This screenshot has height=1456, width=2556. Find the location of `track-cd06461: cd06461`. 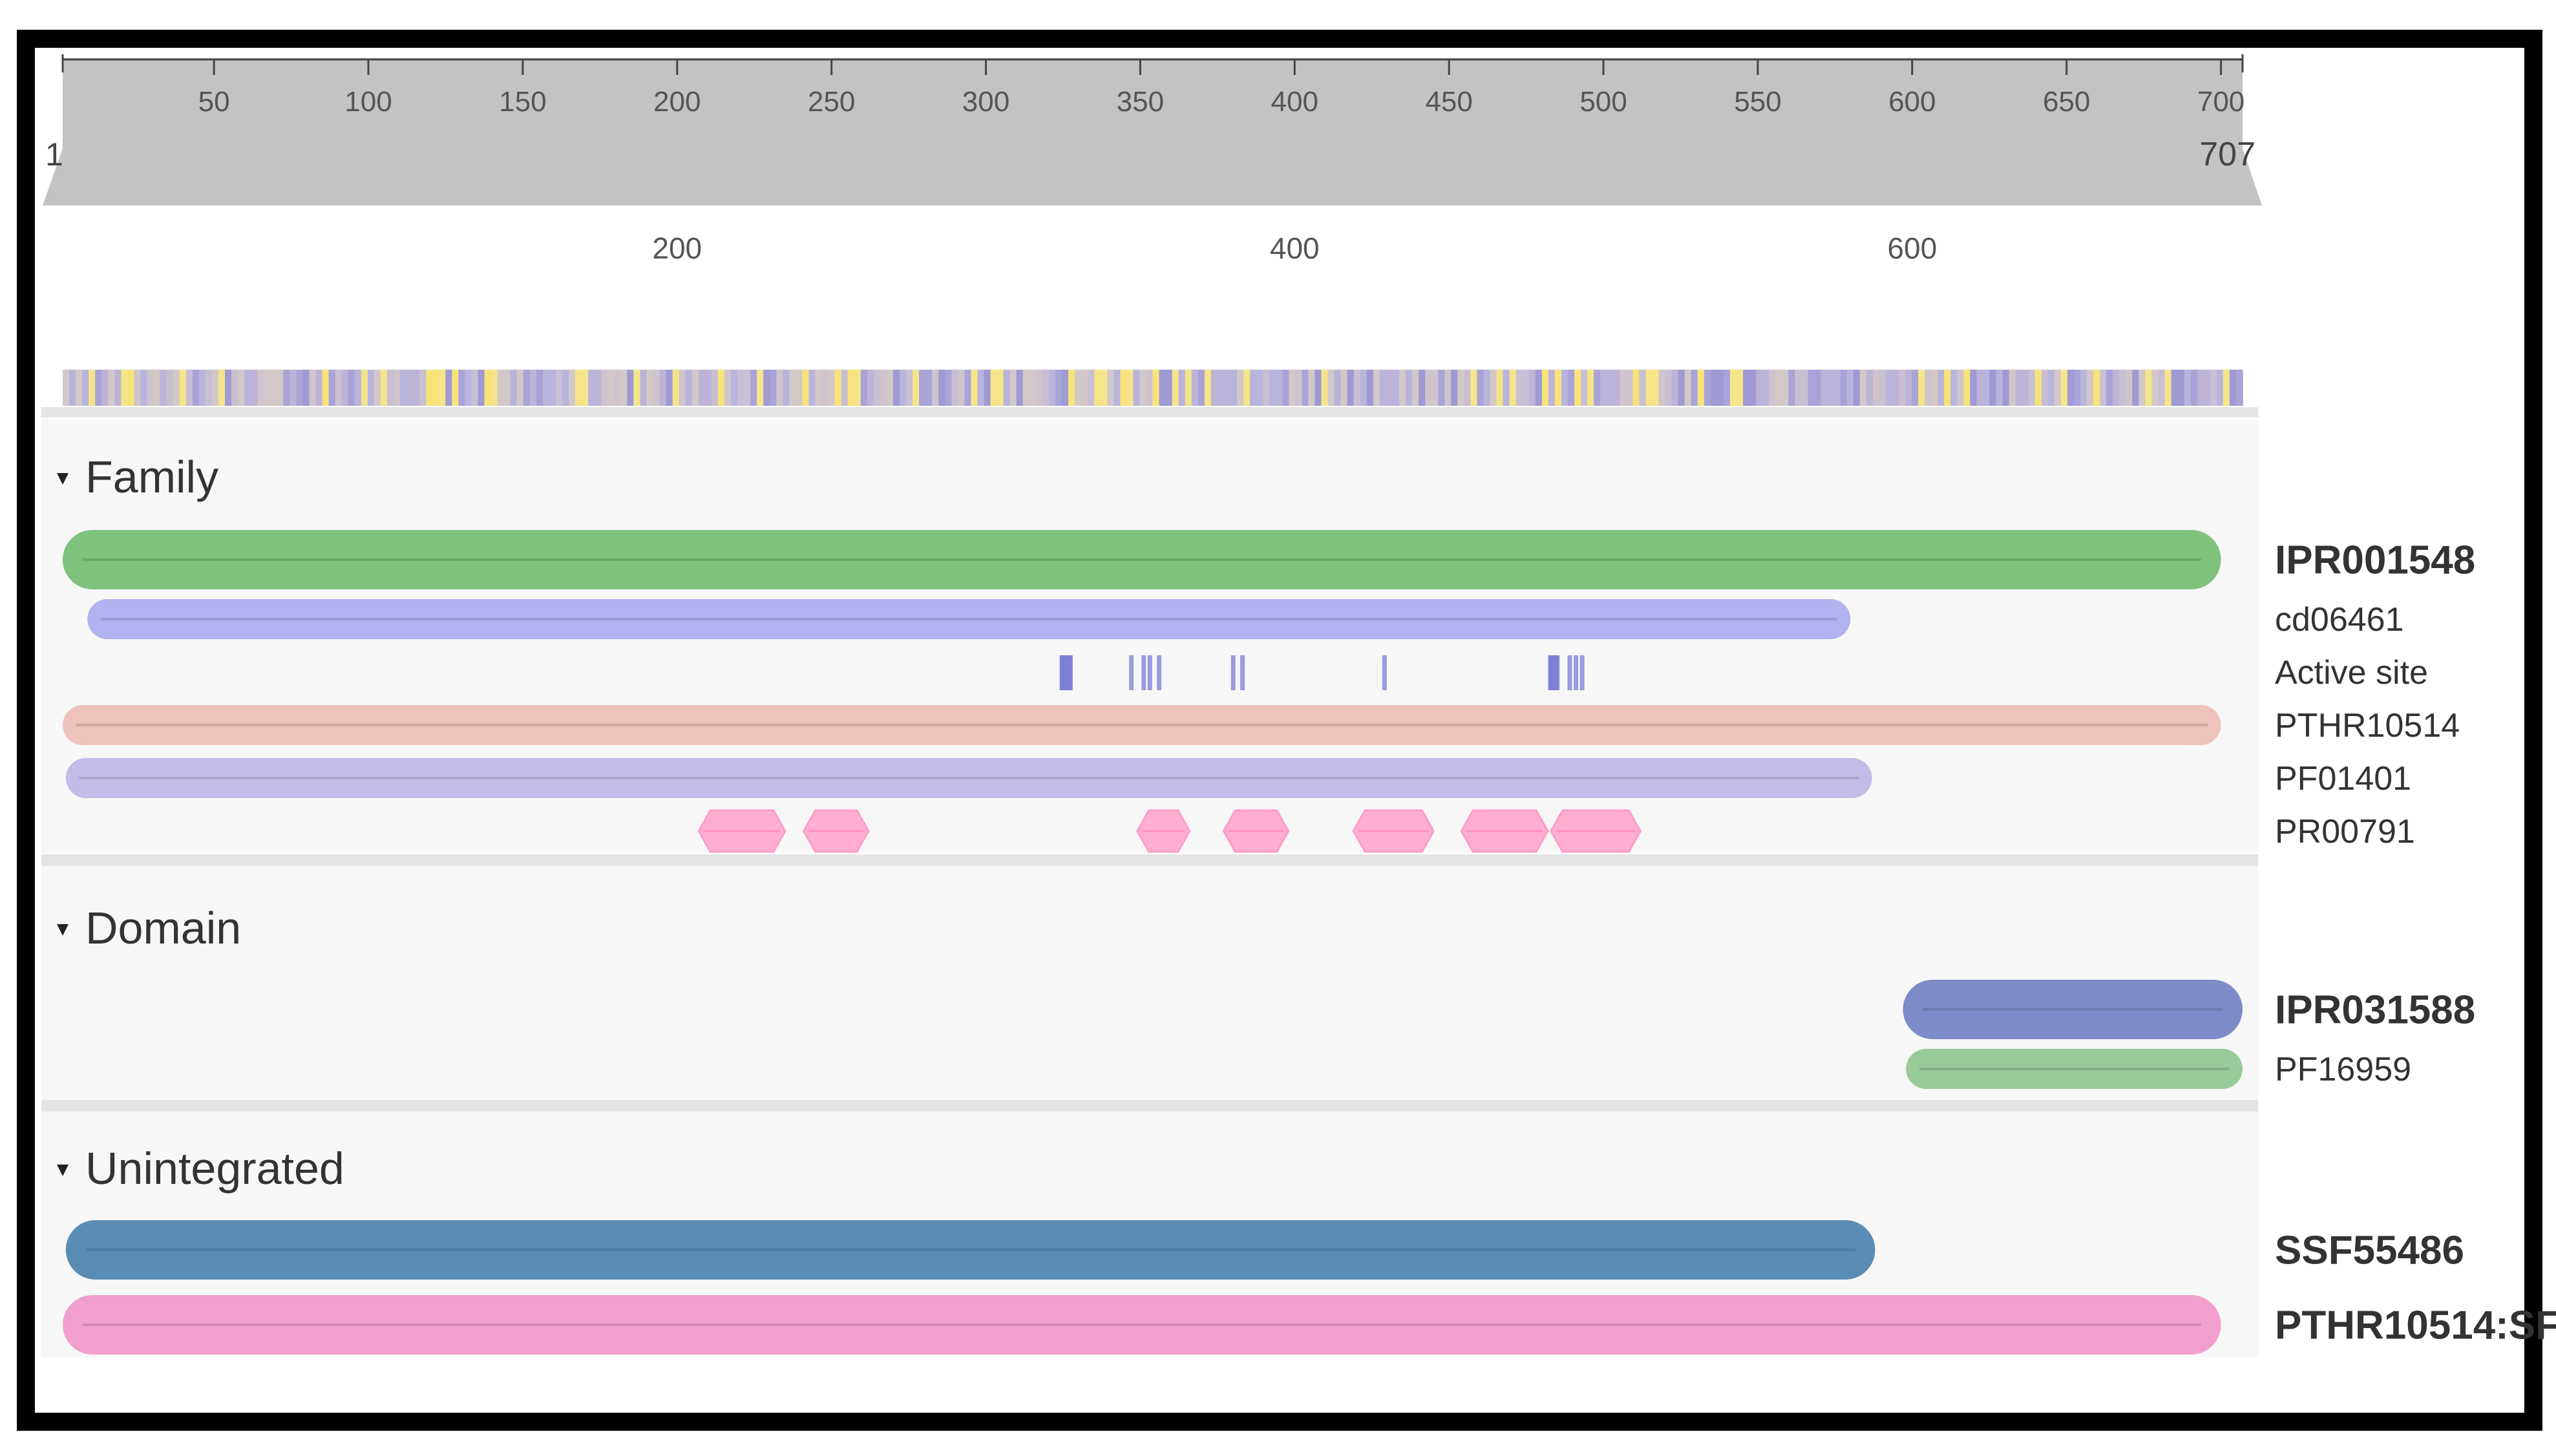

track-cd06461: cd06461 is located at coordinates (1245, 619).